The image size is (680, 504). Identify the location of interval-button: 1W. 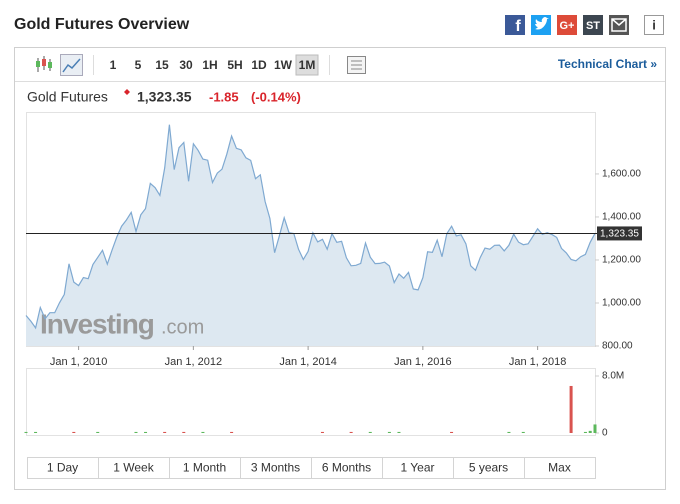
(283, 65).